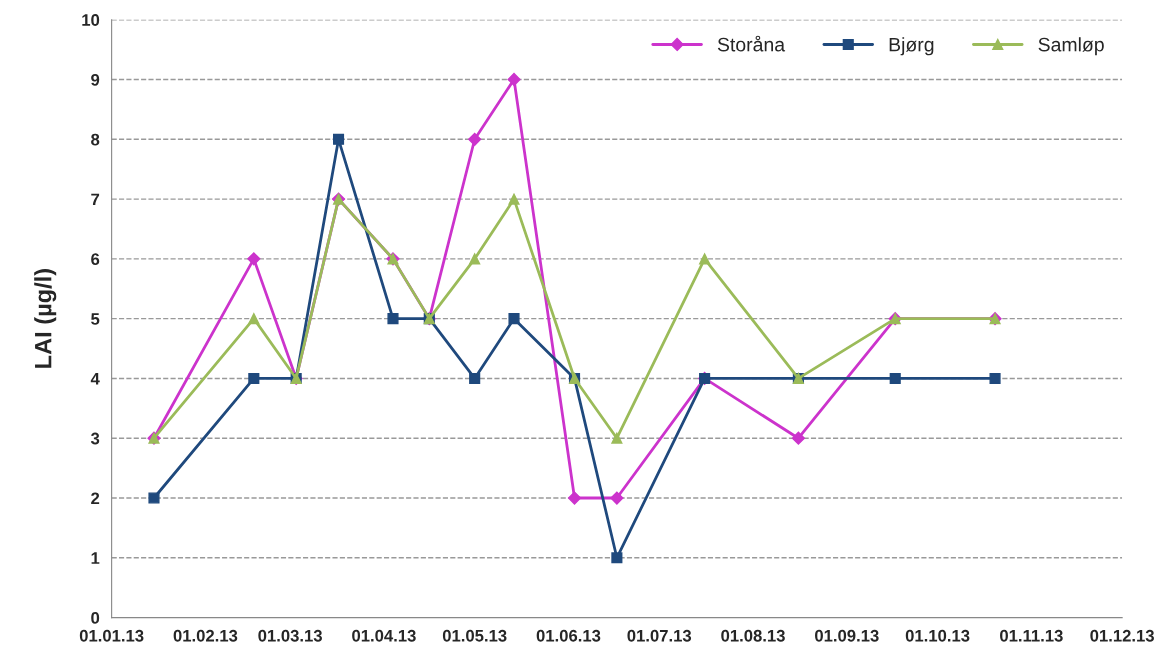  Describe the element at coordinates (751, 43) in the screenshot. I see `legend-label: Storåna` at that location.